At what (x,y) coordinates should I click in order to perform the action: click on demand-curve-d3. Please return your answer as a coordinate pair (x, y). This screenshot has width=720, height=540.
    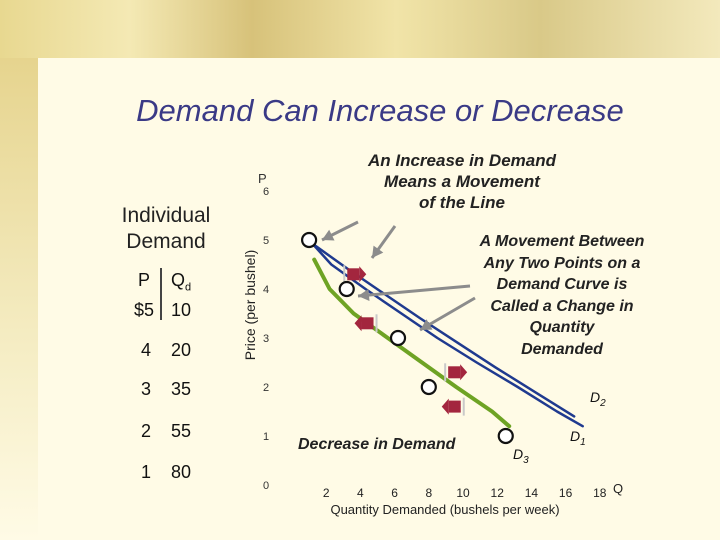
    Looking at the image, I should click on (412, 343).